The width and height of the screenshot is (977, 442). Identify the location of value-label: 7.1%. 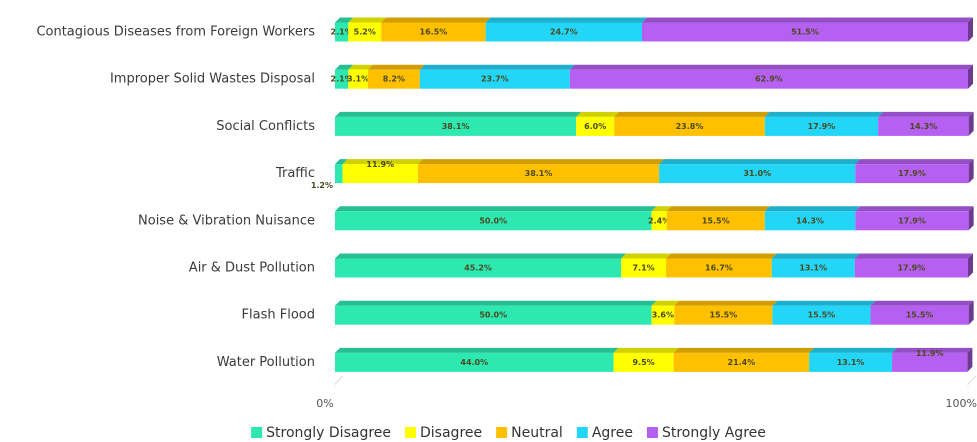
(643, 268).